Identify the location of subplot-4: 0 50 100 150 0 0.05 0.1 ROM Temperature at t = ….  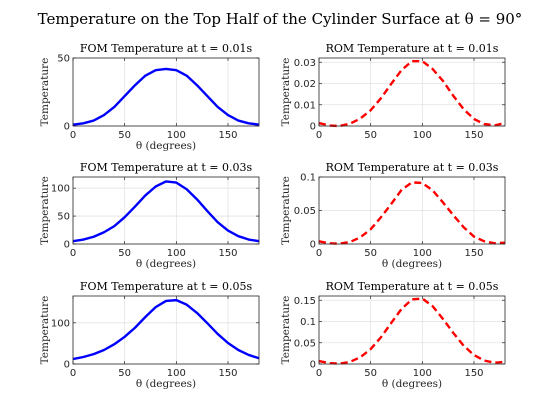
(393, 215).